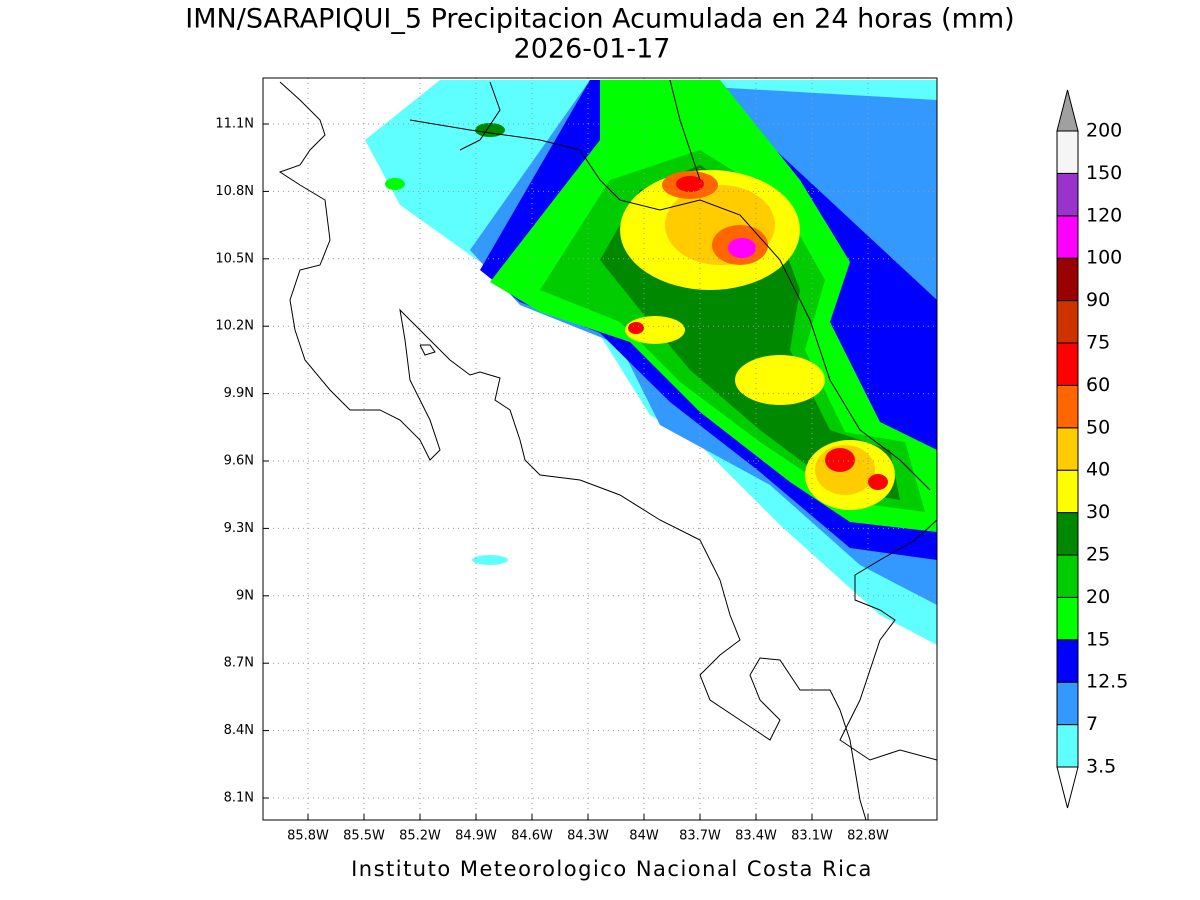 This screenshot has height=900, width=1200. What do you see at coordinates (245, 595) in the screenshot?
I see `lat-tick-label: 9N` at bounding box center [245, 595].